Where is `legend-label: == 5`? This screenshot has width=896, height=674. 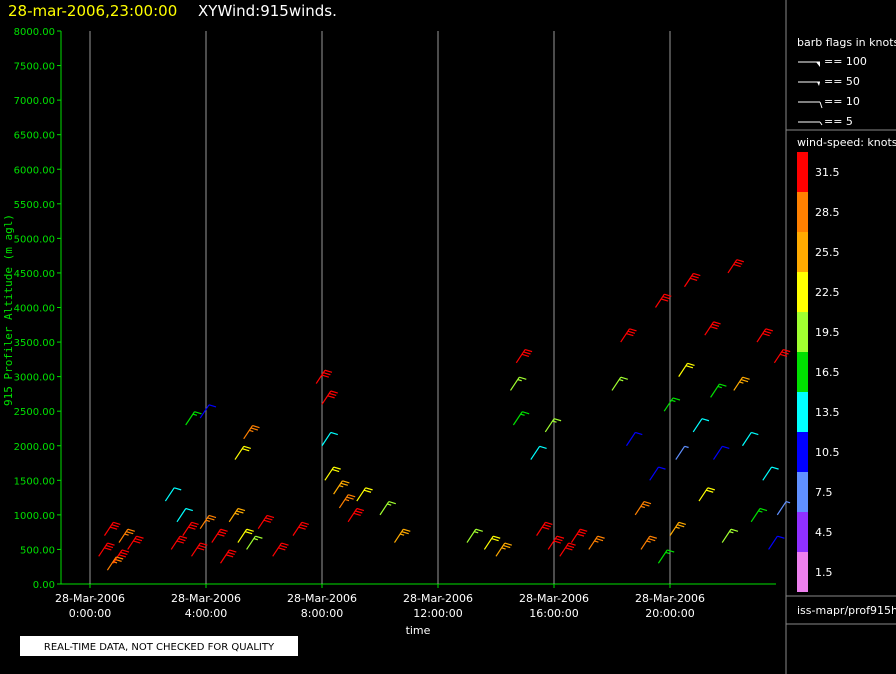
legend-label: == 5 is located at coordinates (838, 121).